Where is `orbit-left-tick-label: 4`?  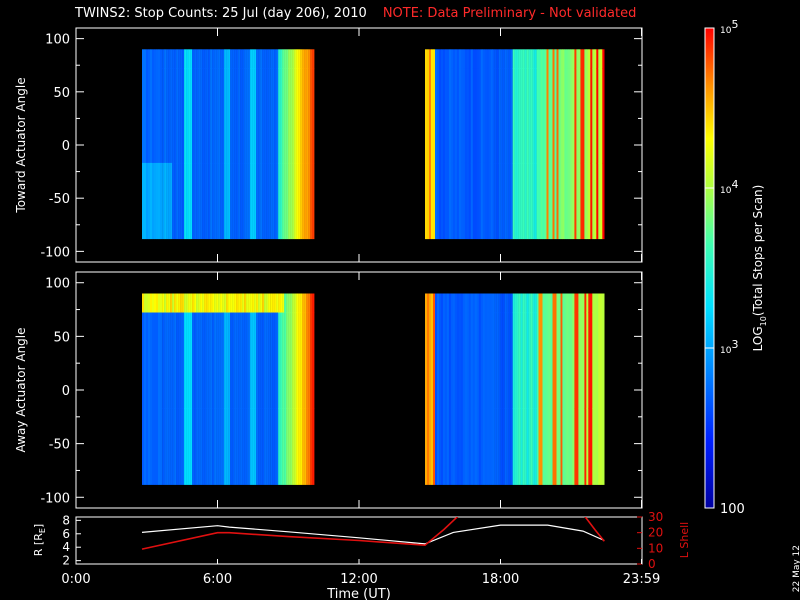
orbit-left-tick-label: 4 is located at coordinates (66, 547).